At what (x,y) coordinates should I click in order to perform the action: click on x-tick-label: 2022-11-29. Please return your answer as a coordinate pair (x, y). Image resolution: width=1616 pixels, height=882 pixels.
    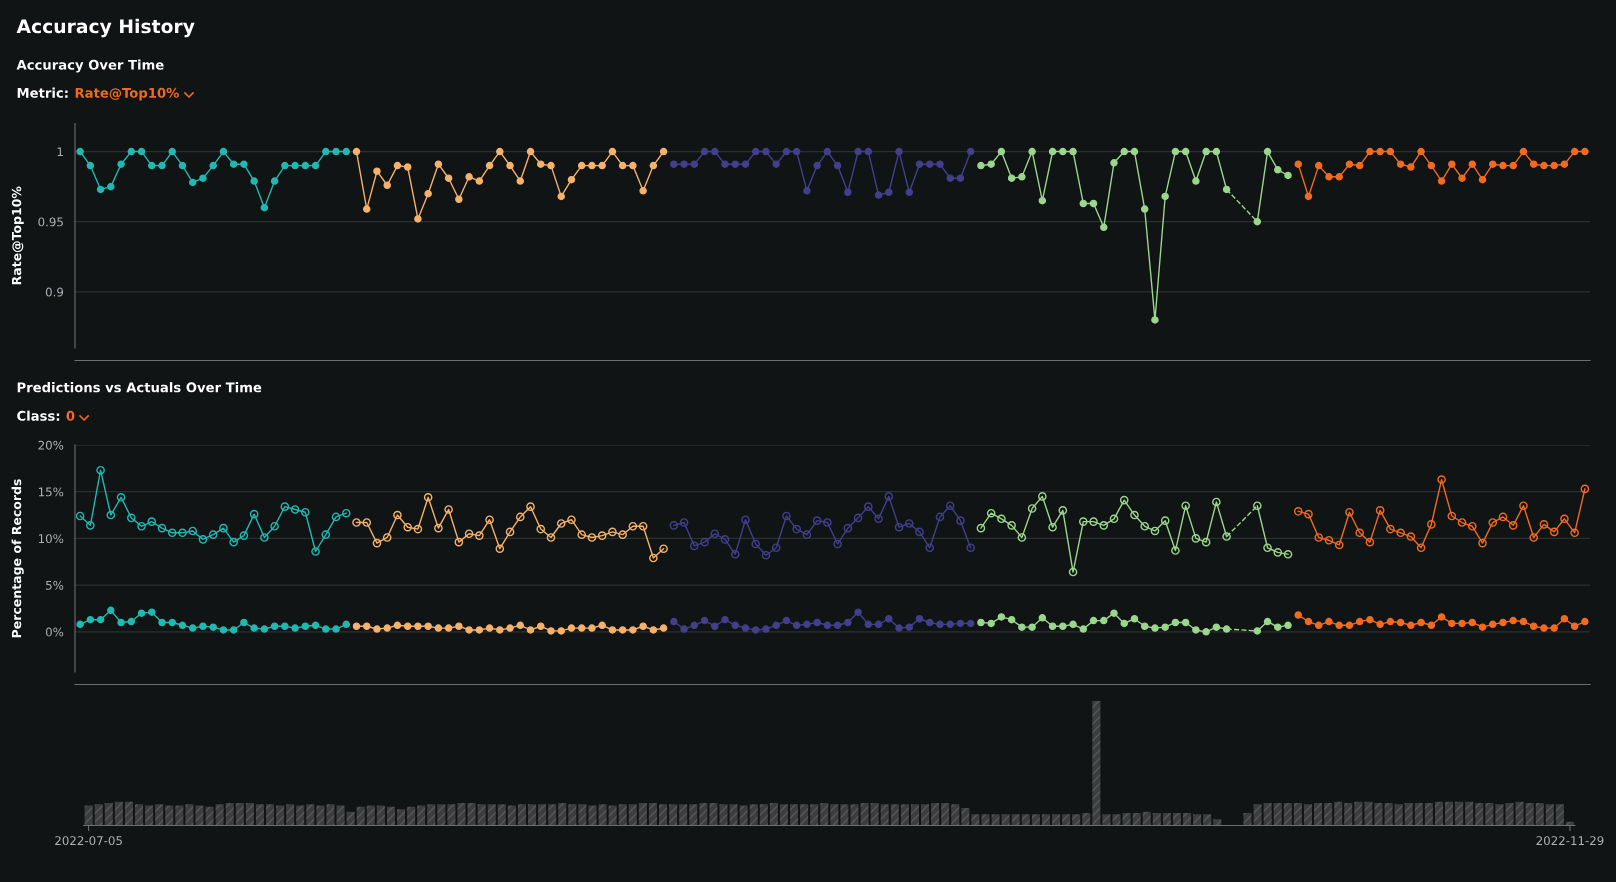
    Looking at the image, I should click on (1570, 841).